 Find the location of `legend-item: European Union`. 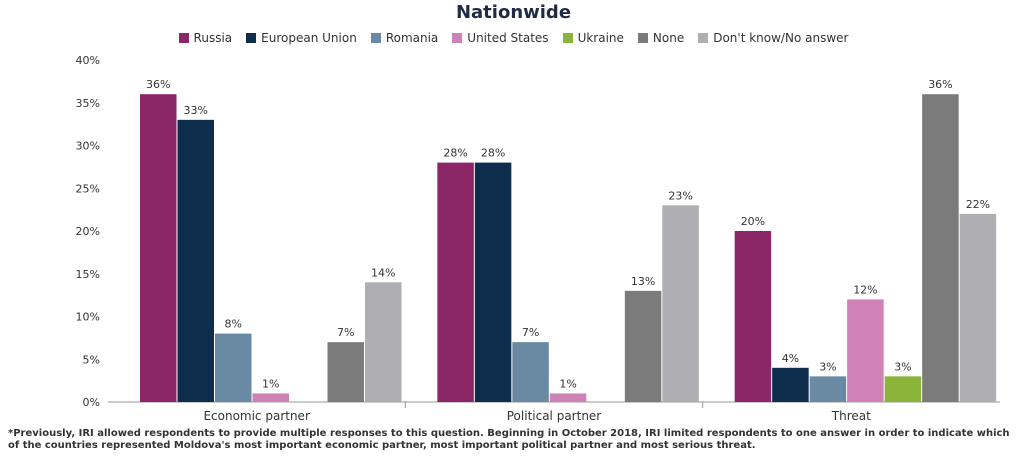

legend-item: European Union is located at coordinates (301, 38).